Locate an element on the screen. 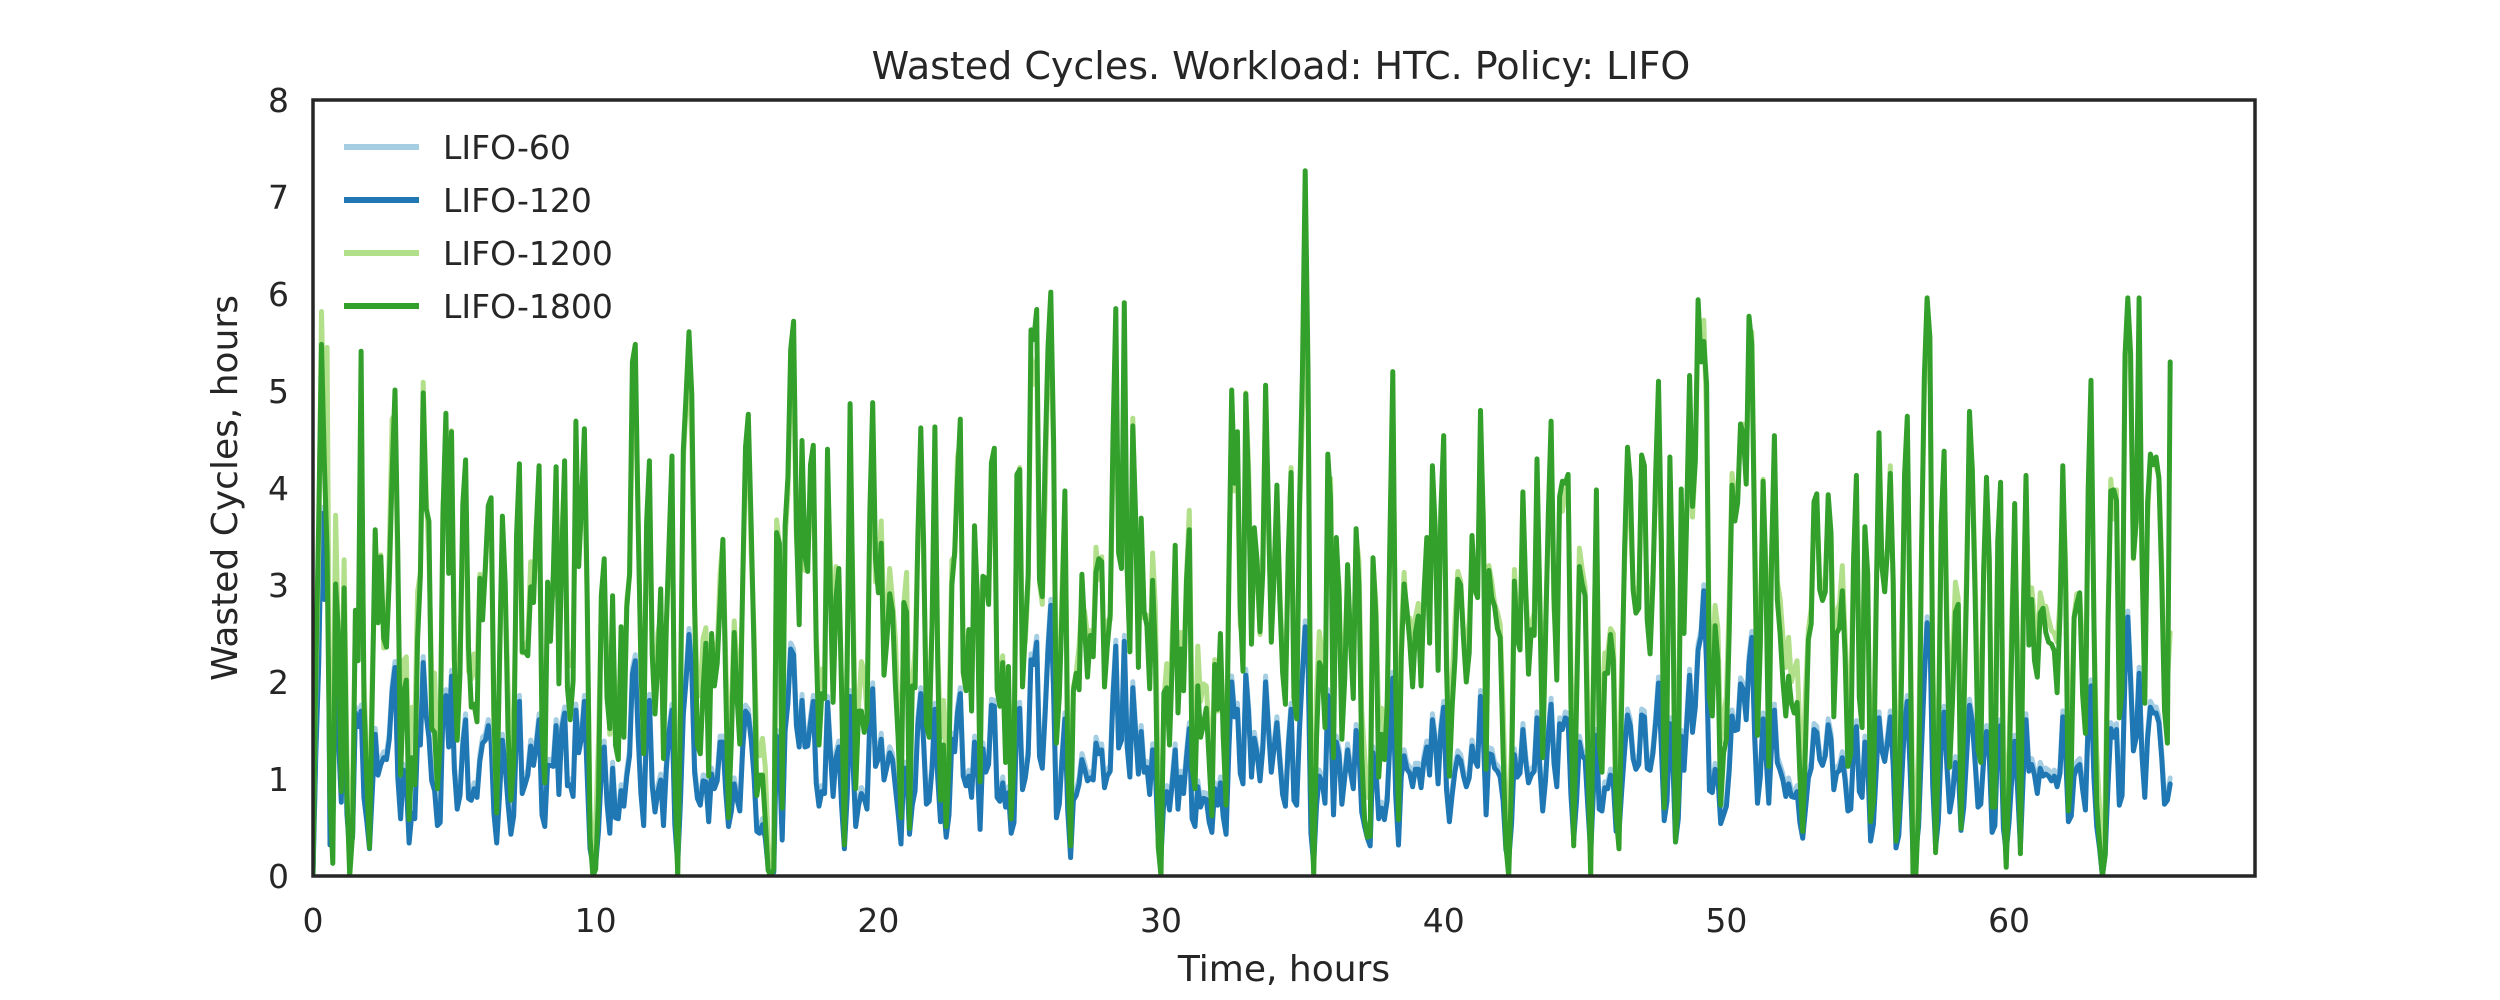 The height and width of the screenshot is (1000, 2500). legend-label-lifo-60: LIFO-60 is located at coordinates (507, 147).